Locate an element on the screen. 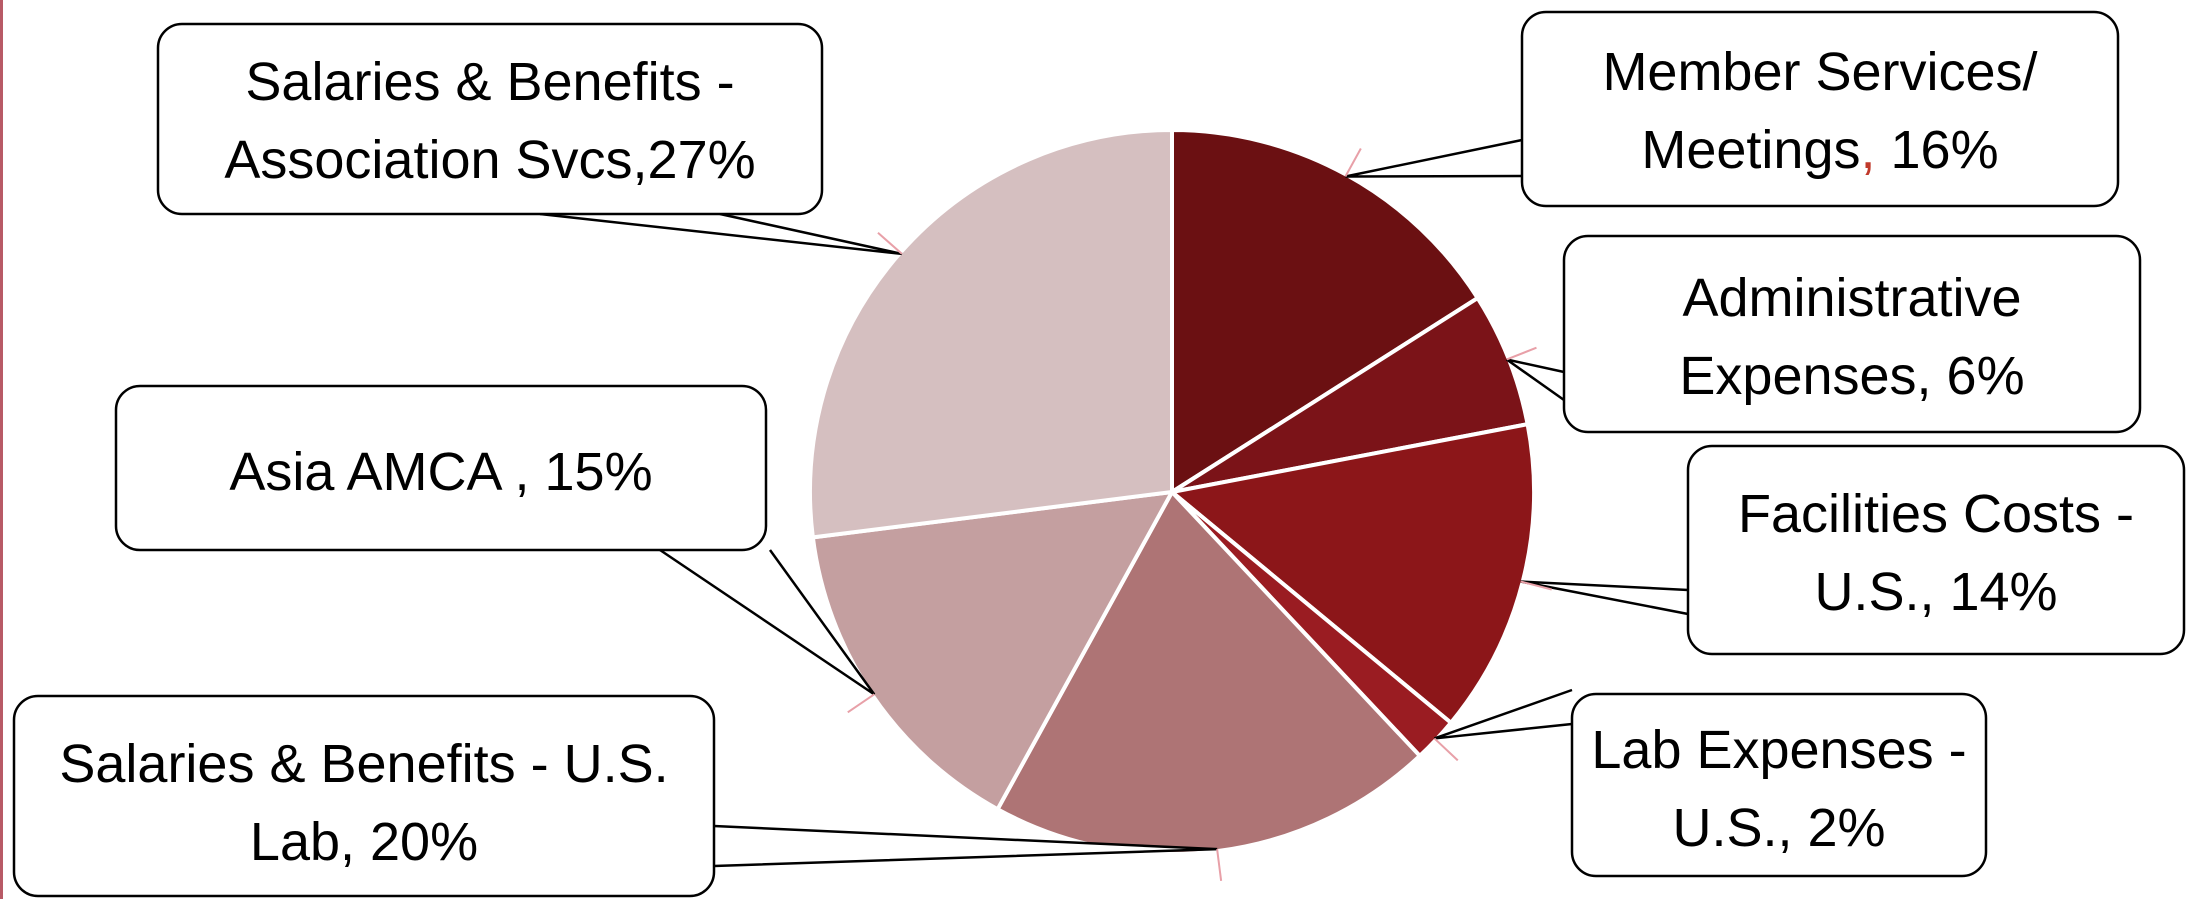  callout-lab-expenses: Lab Expenses - U.S., 2% is located at coordinates (1779, 785).